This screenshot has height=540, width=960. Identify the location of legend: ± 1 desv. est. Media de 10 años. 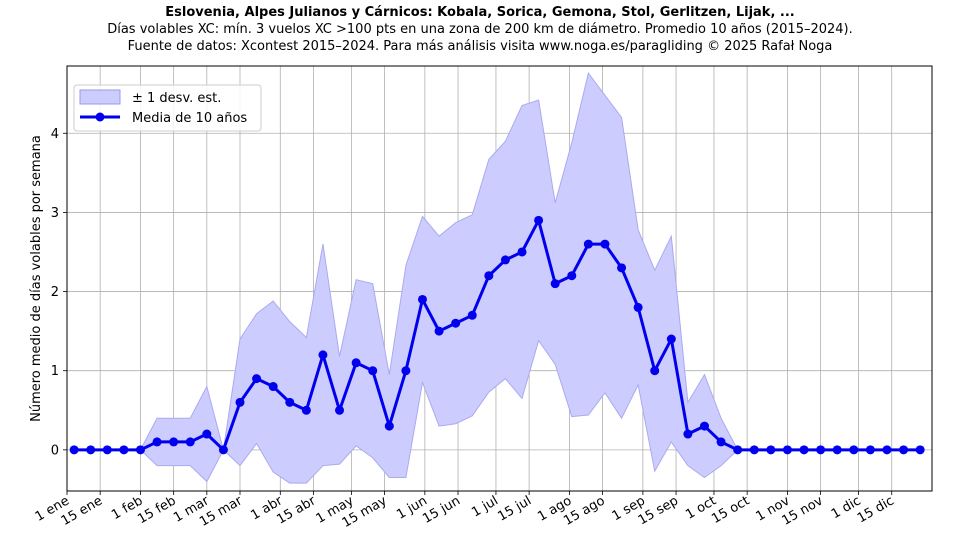
(167, 108).